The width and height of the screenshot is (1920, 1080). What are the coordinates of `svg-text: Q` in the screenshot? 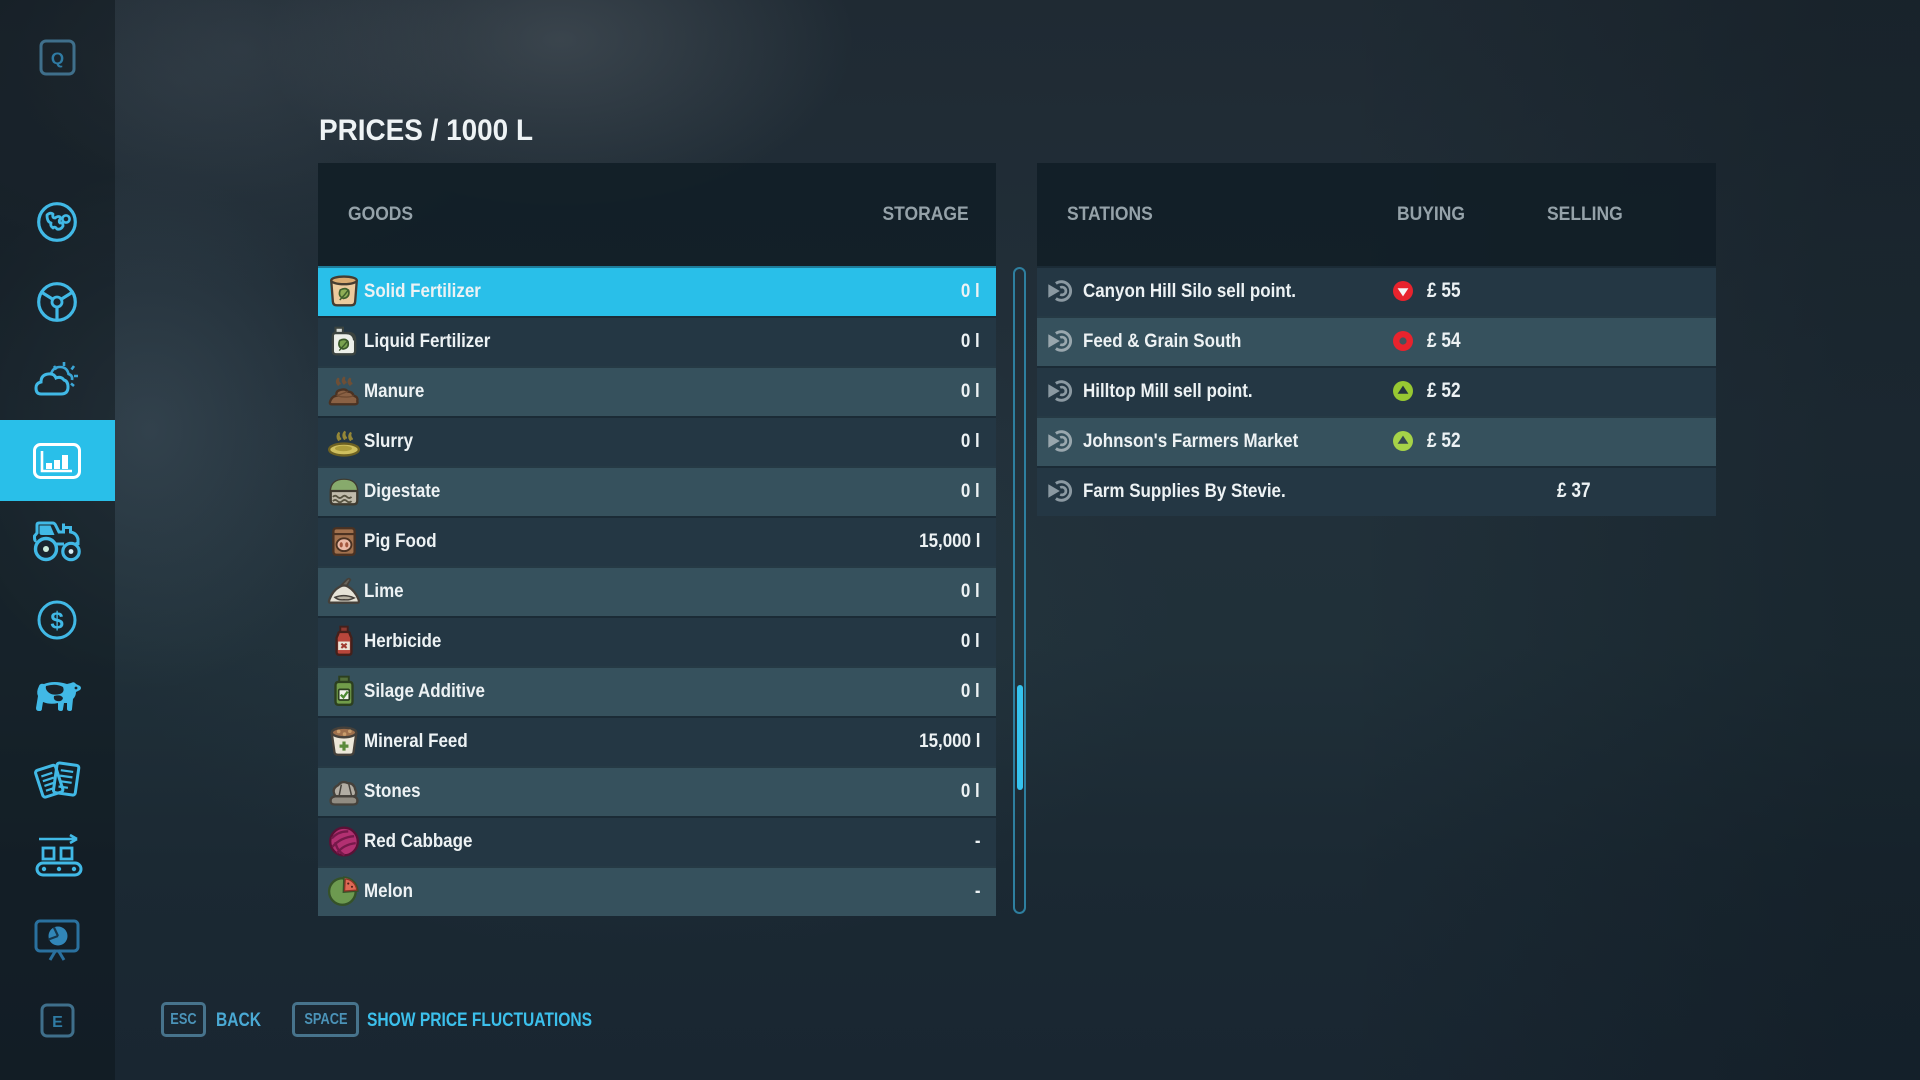 It's located at (57, 58).